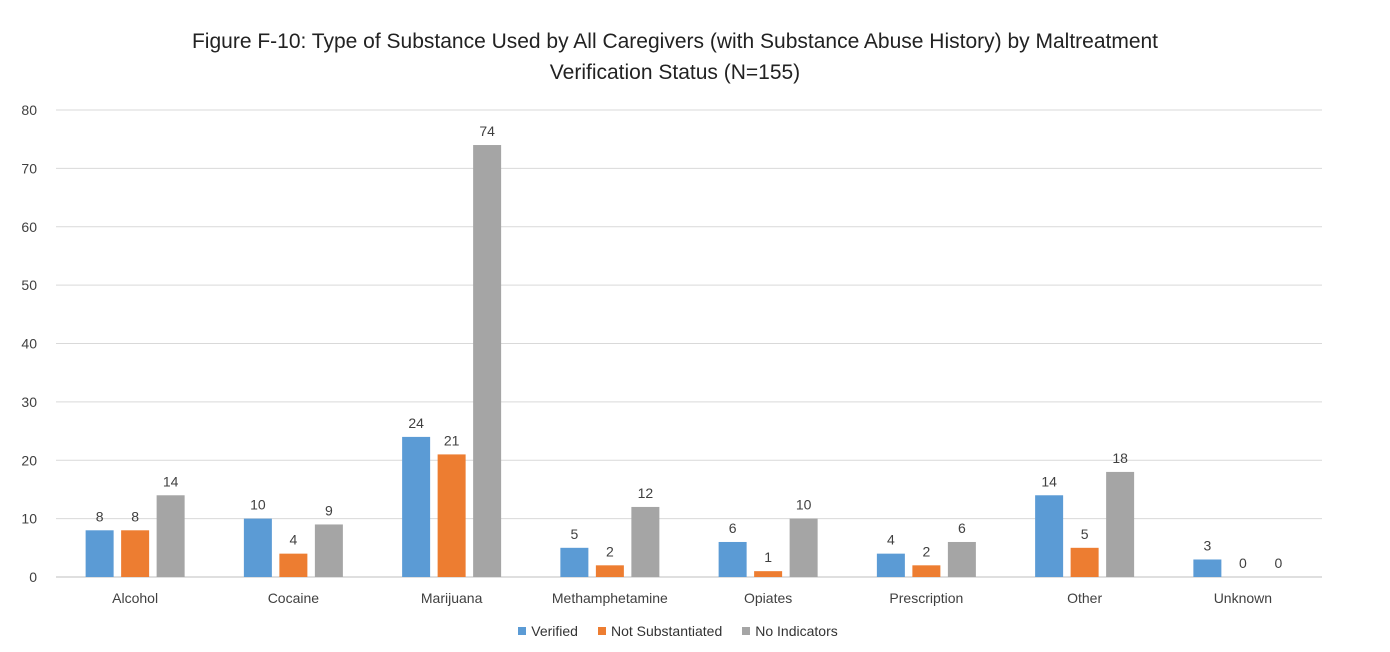 Image resolution: width=1390 pixels, height=652 pixels. Describe the element at coordinates (1243, 598) in the screenshot. I see `x-tick-label: Unknown` at that location.